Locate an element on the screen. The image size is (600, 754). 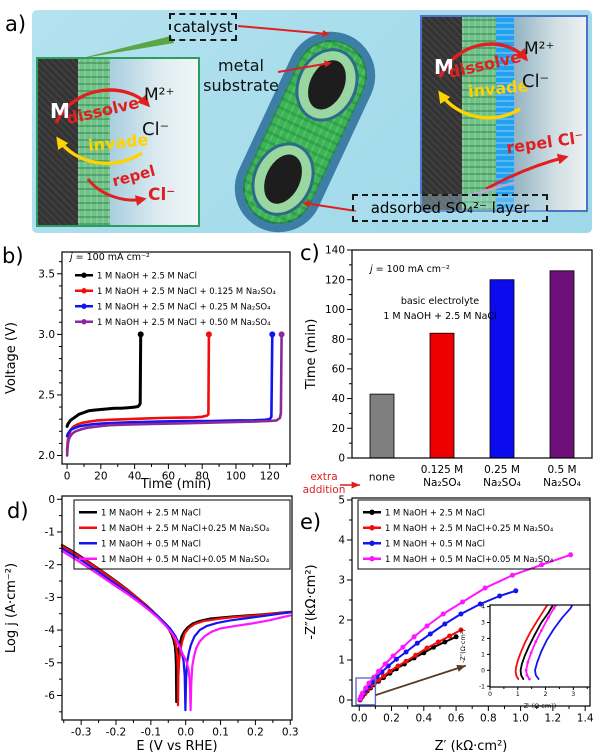
repel-arrow is located at coordinates (527, 172).